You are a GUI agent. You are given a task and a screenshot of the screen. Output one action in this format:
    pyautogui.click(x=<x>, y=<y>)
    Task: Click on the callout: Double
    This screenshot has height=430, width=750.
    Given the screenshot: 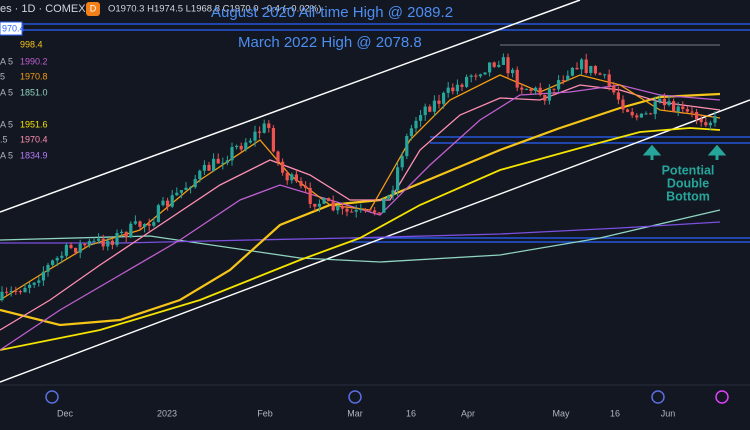 What is the action you would take?
    pyautogui.click(x=688, y=183)
    